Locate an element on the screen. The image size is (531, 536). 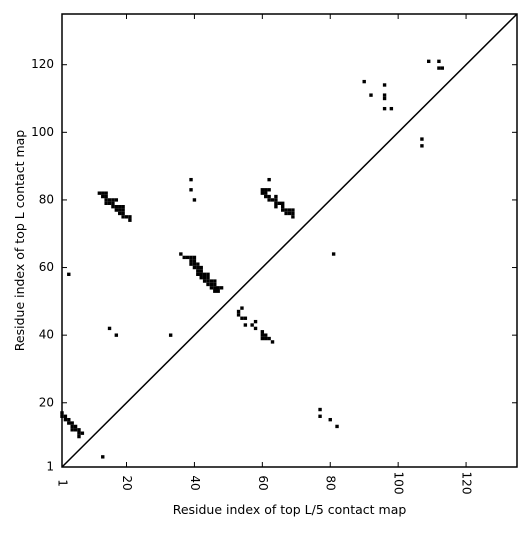
x-tick-label: 60 is located at coordinates (263, 482).